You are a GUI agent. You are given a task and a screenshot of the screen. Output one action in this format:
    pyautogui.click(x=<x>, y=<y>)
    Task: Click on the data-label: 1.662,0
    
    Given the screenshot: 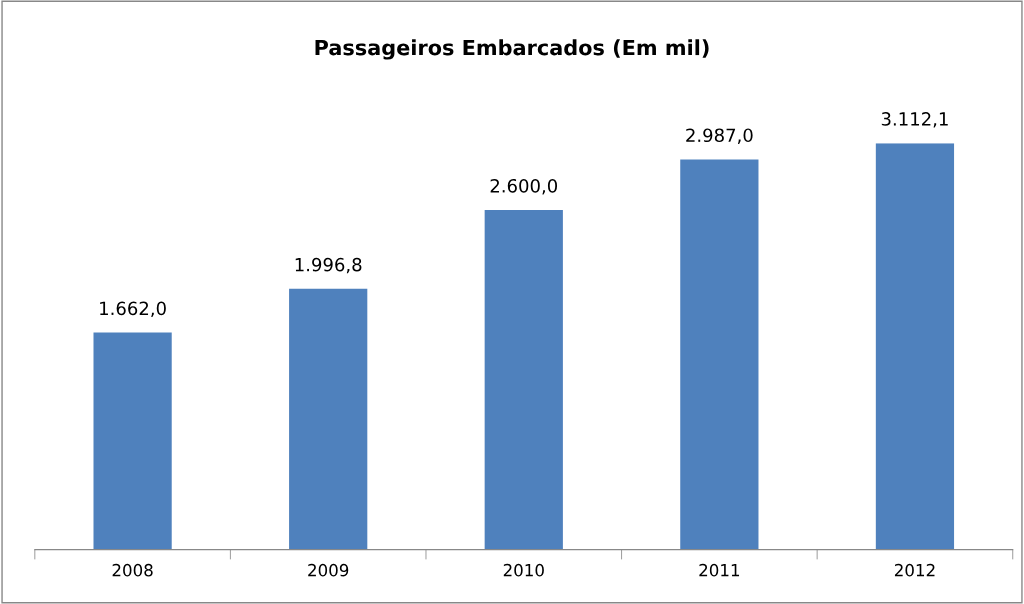 What is the action you would take?
    pyautogui.click(x=133, y=309)
    